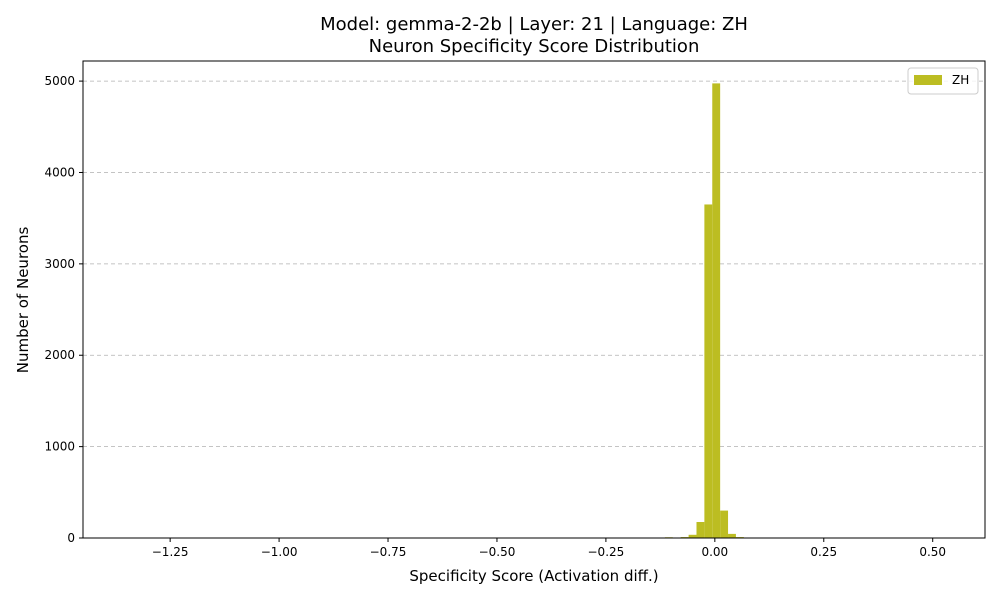  What do you see at coordinates (59, 172) in the screenshot?
I see `y-tick-label-4: 4000` at bounding box center [59, 172].